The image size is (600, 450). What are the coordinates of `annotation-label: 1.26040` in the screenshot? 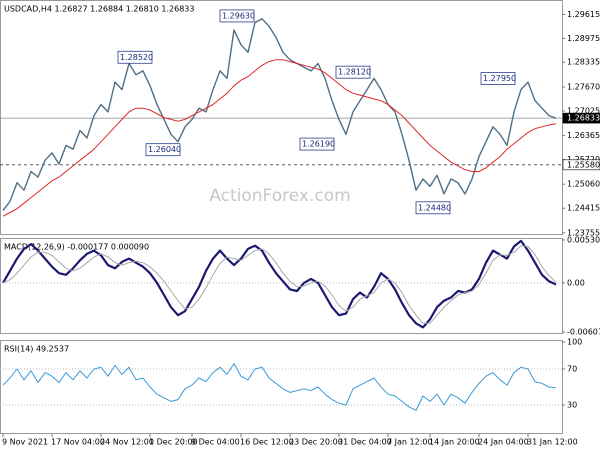 It's located at (164, 149).